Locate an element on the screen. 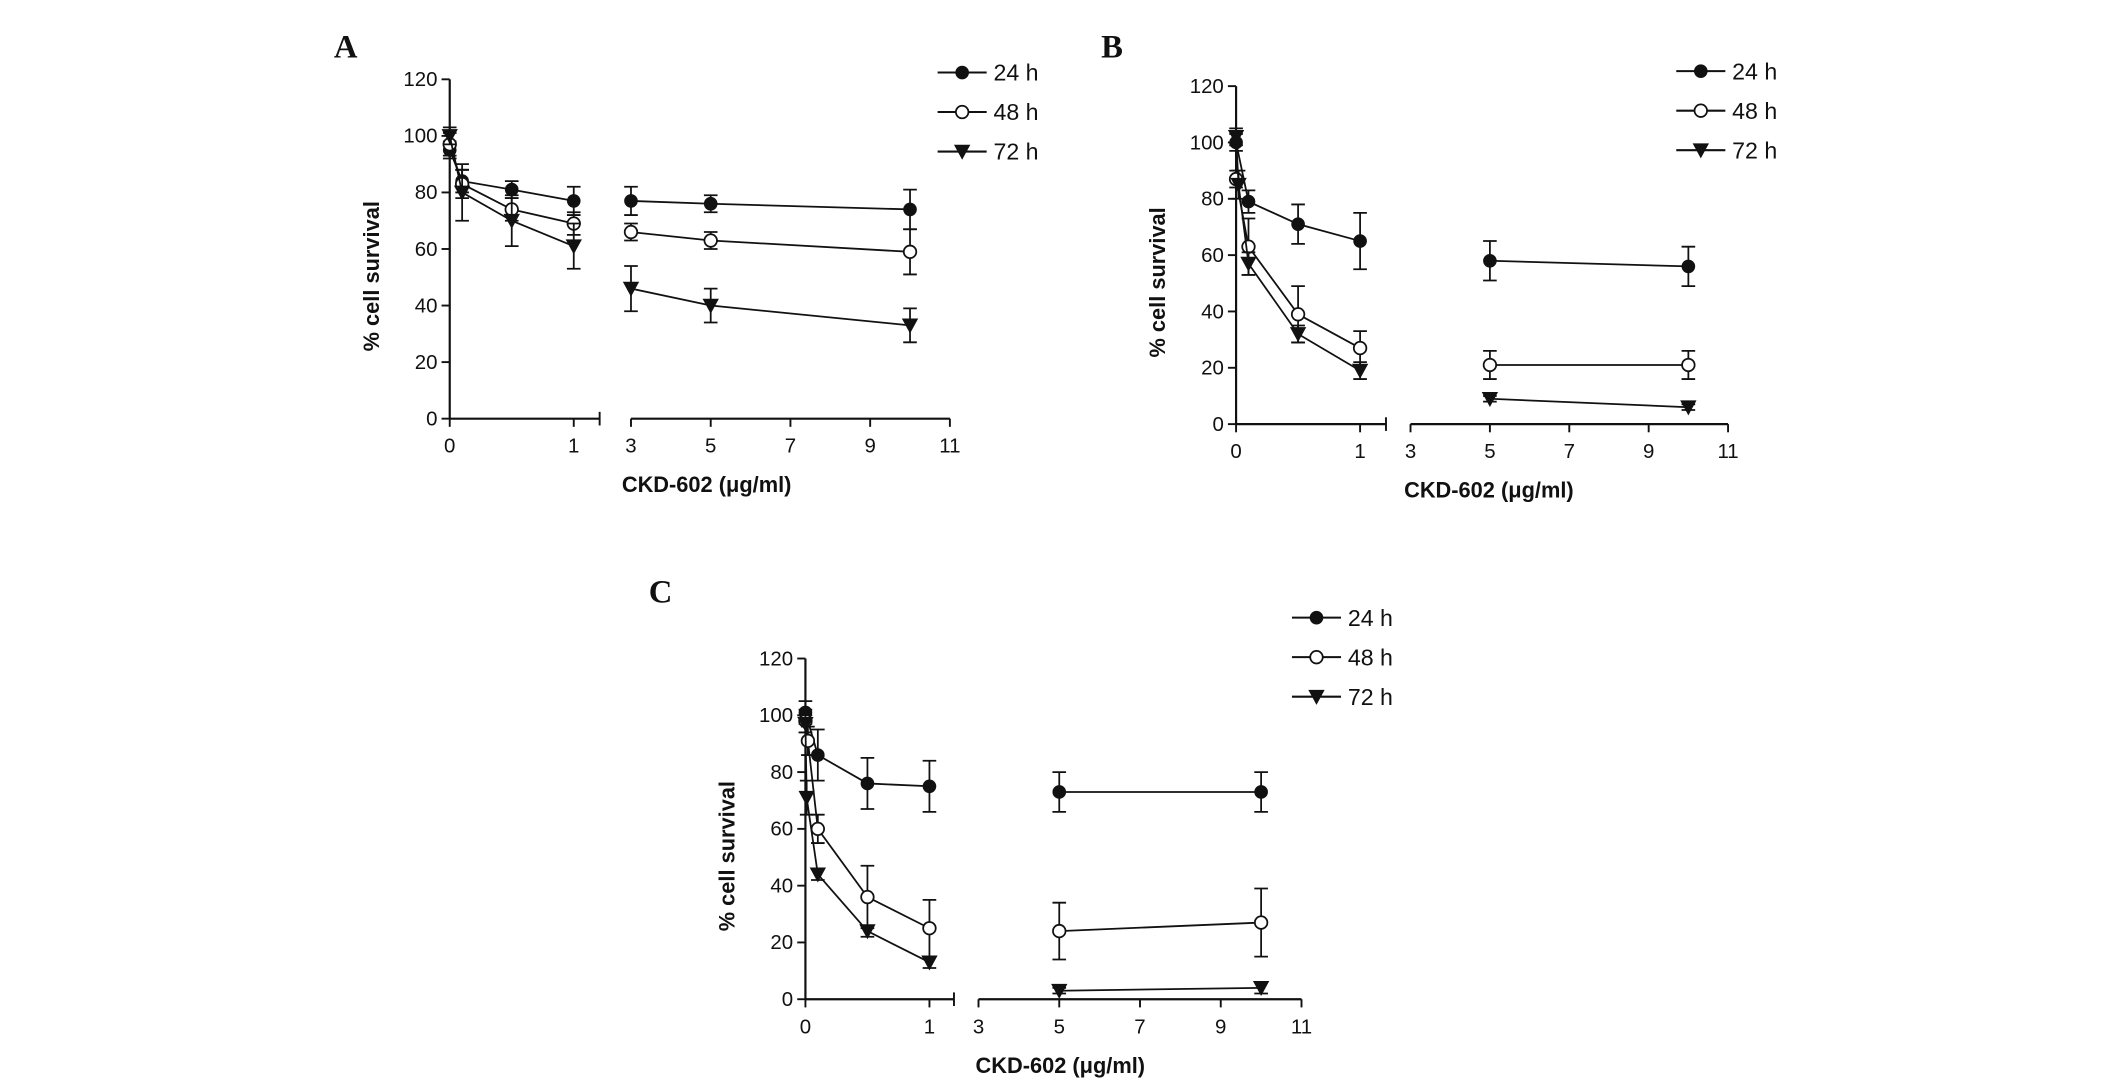  legend-marker-triangle is located at coordinates (962, 152).